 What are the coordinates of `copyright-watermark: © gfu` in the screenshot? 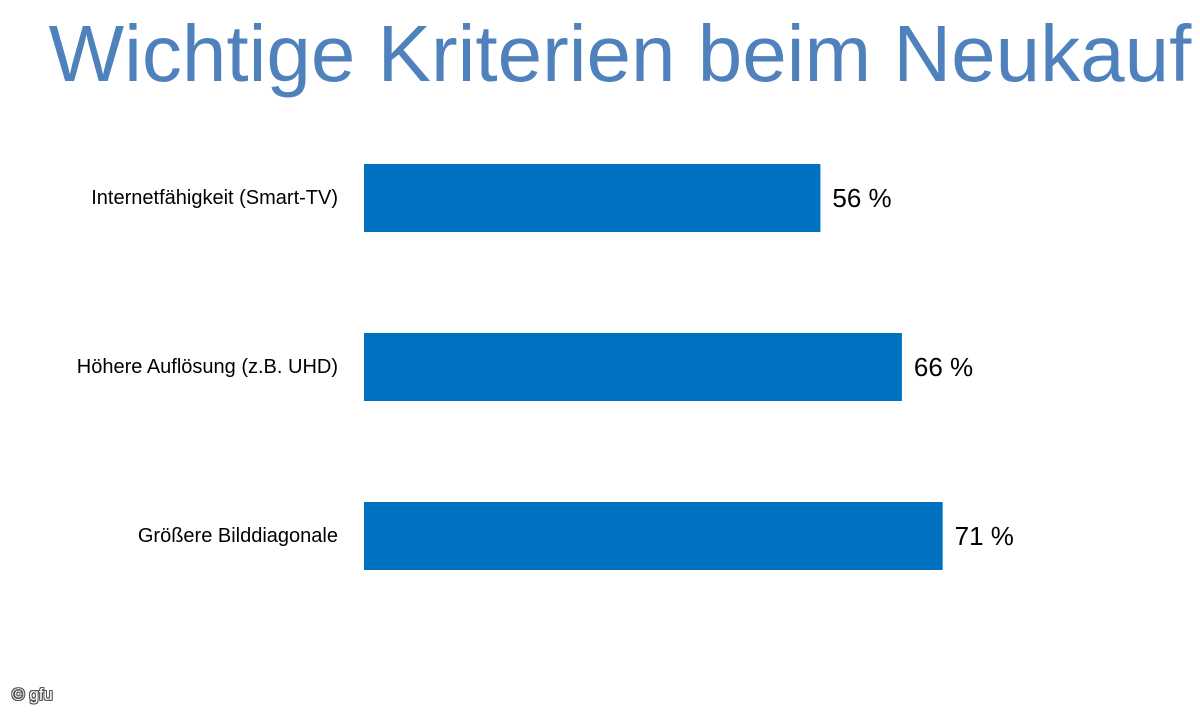 It's located at (32, 694).